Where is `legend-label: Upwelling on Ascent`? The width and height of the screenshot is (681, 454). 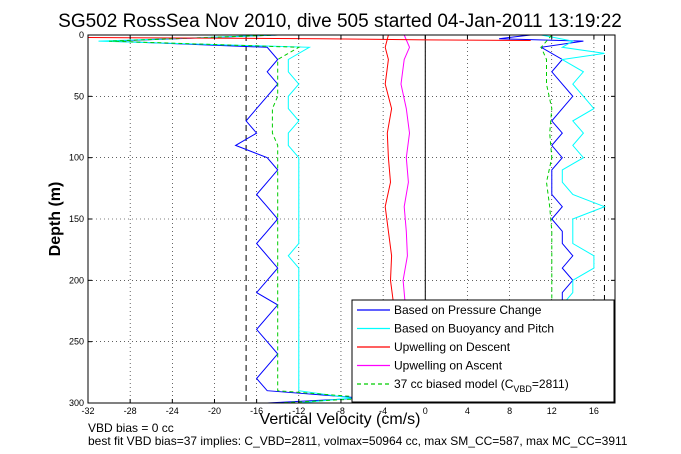 legend-label: Upwelling on Ascent is located at coordinates (448, 366).